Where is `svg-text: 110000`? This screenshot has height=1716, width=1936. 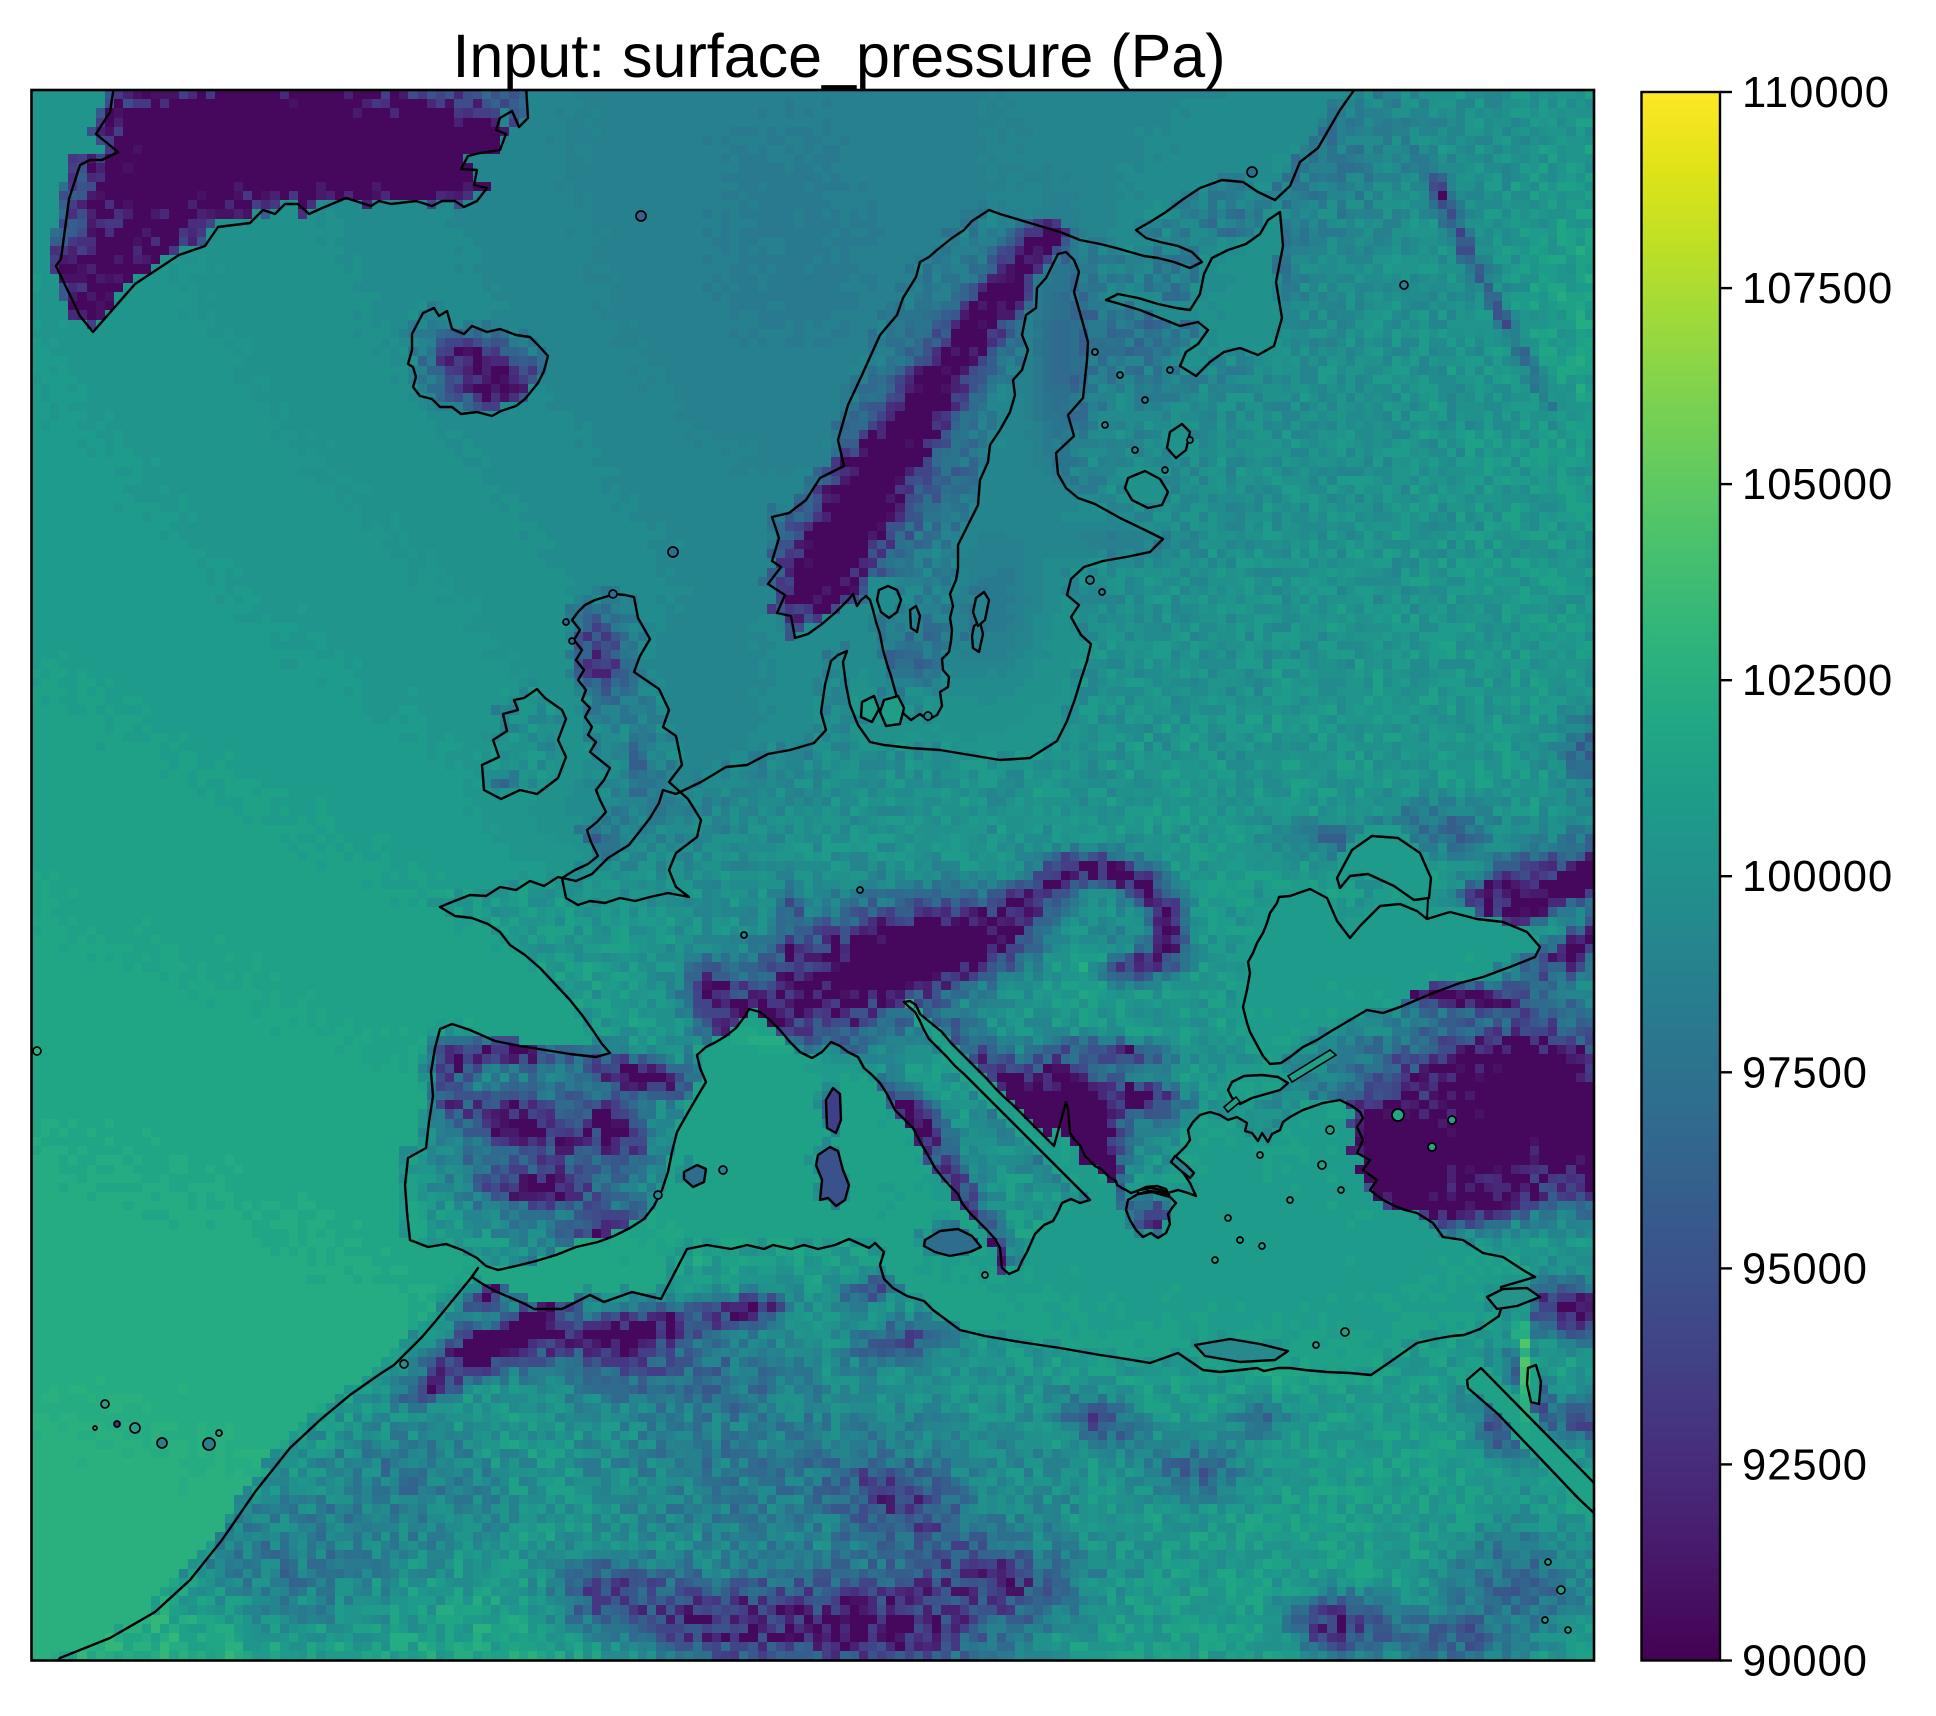
svg-text: 110000 is located at coordinates (1816, 93).